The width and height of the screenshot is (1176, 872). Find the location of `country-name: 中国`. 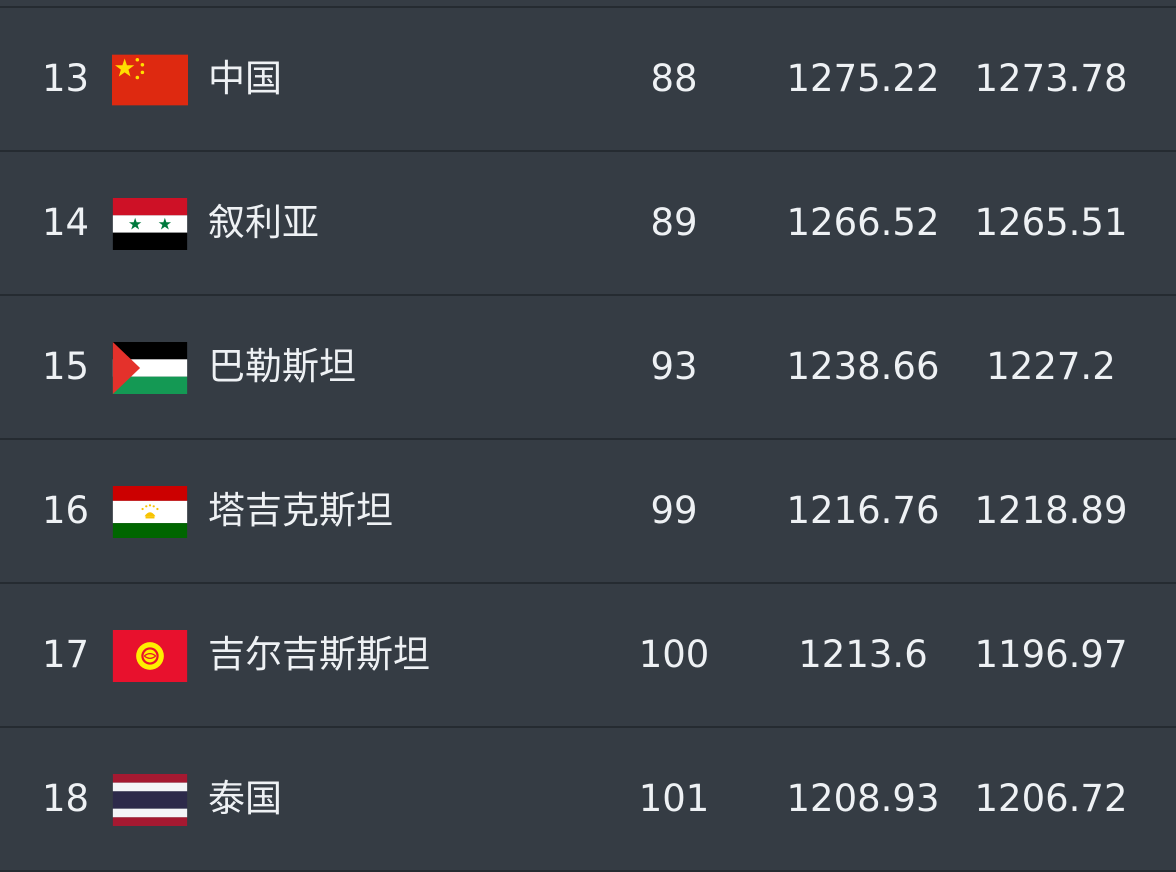

country-name: 中国 is located at coordinates (245, 78).